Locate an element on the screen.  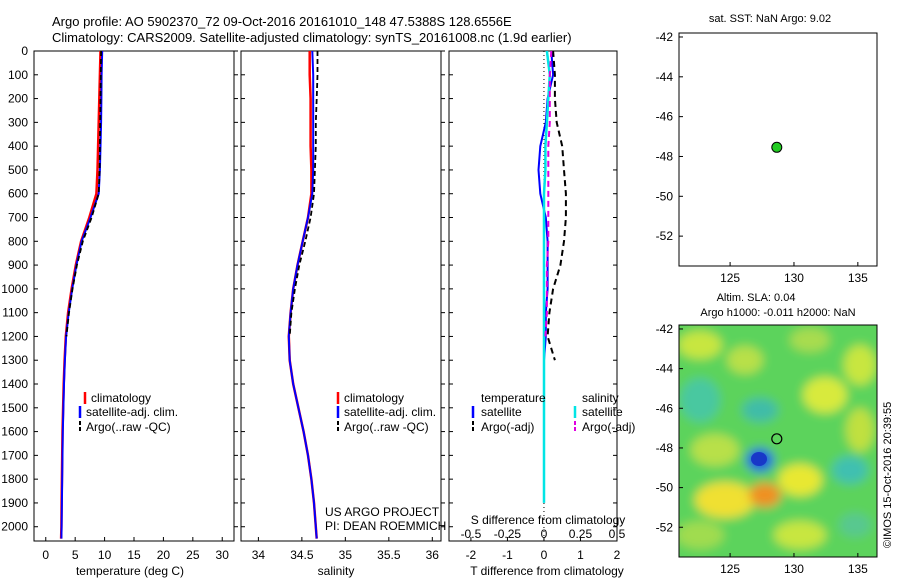
map-y-tick-label: -46 is located at coordinates (665, 117).